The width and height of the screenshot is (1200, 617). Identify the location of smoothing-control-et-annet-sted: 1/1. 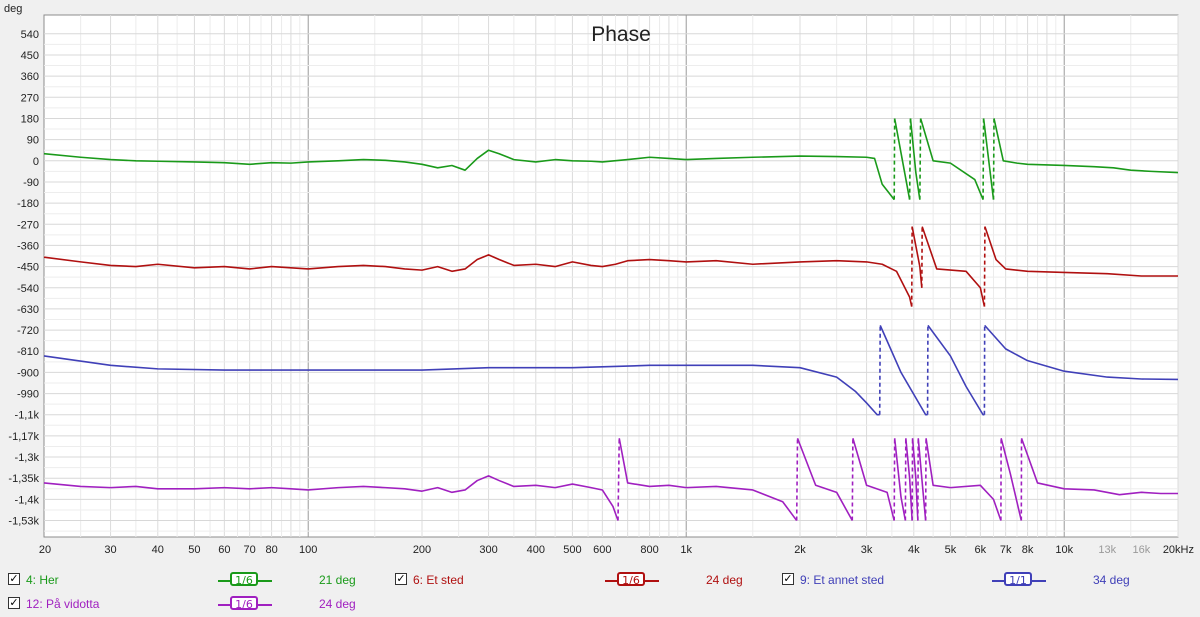
(1019, 580).